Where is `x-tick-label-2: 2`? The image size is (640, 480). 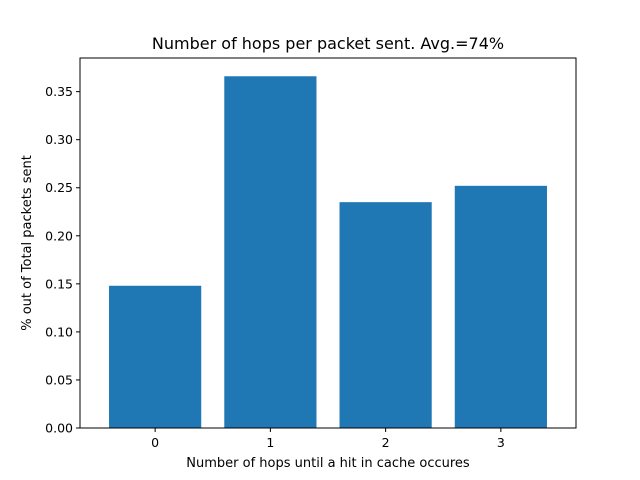
x-tick-label-2: 2 is located at coordinates (386, 442).